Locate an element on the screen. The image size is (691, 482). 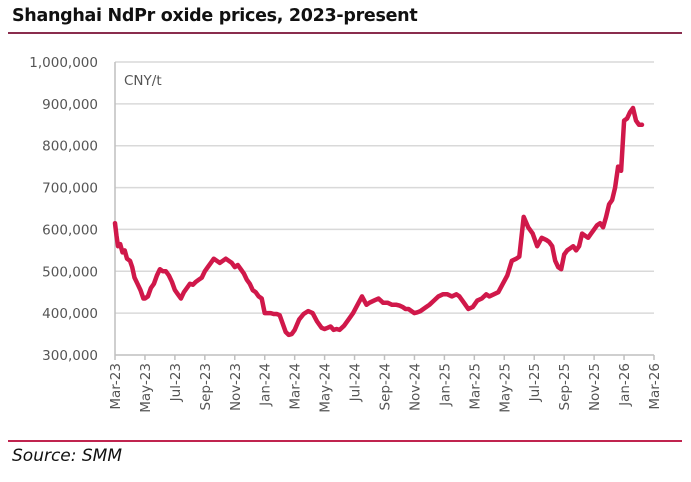
y-tick-label: 900,000 is located at coordinates (70, 105).